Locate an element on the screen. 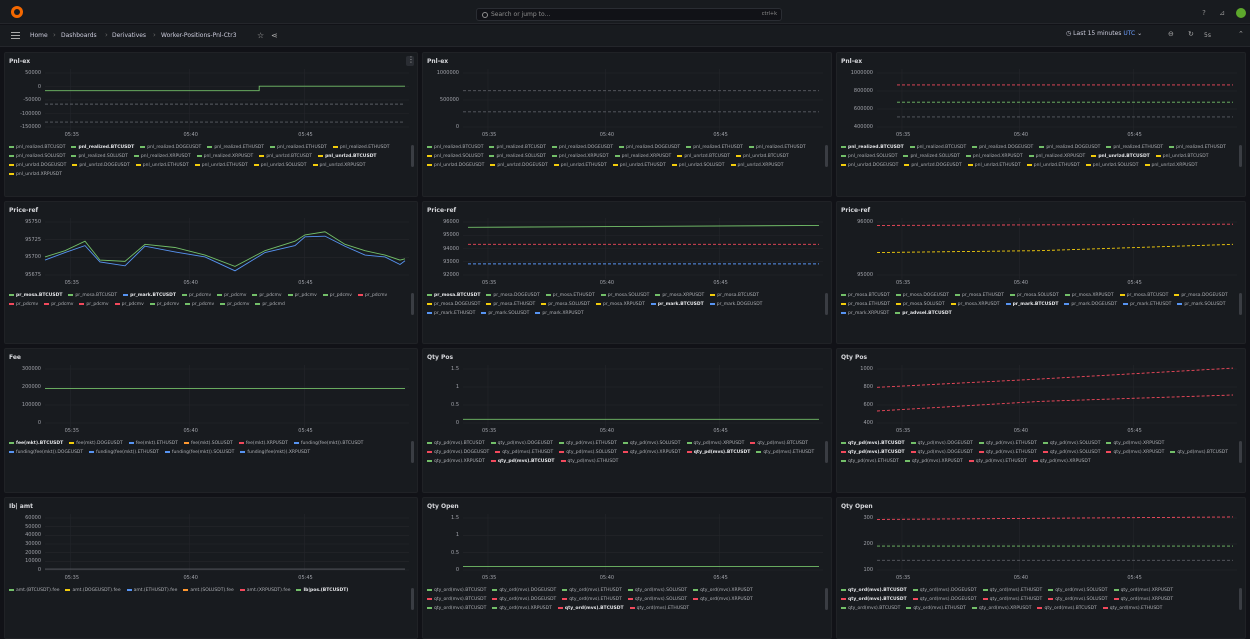  avatar is located at coordinates (1241, 13).